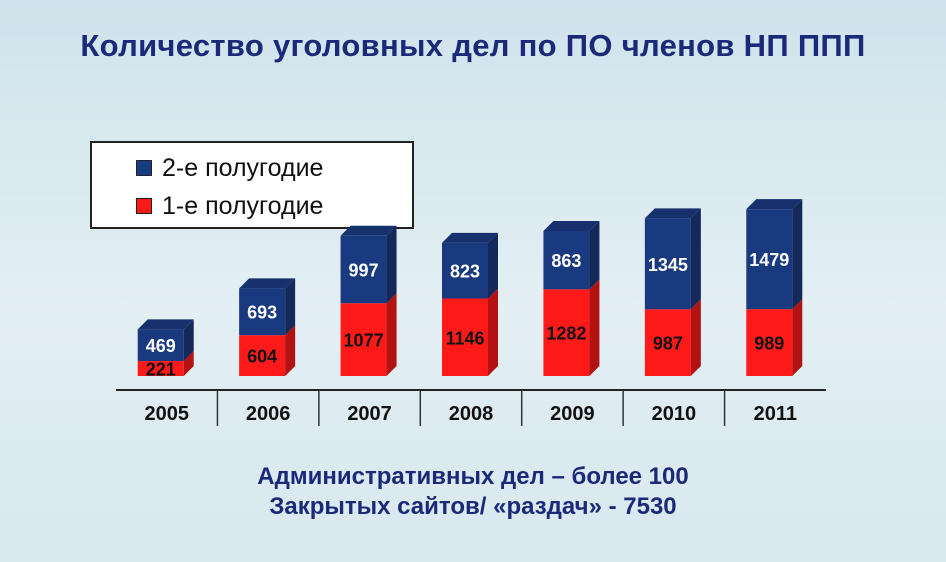 The image size is (946, 562). Describe the element at coordinates (166, 414) in the screenshot. I see `x-tick-label-2005: 2005` at that location.